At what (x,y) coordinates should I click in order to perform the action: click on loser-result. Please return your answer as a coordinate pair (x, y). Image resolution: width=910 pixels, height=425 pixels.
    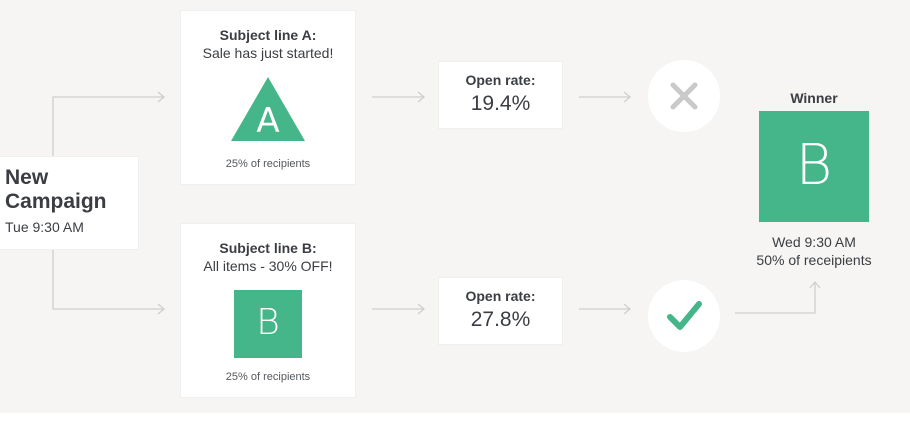
    Looking at the image, I should click on (684, 96).